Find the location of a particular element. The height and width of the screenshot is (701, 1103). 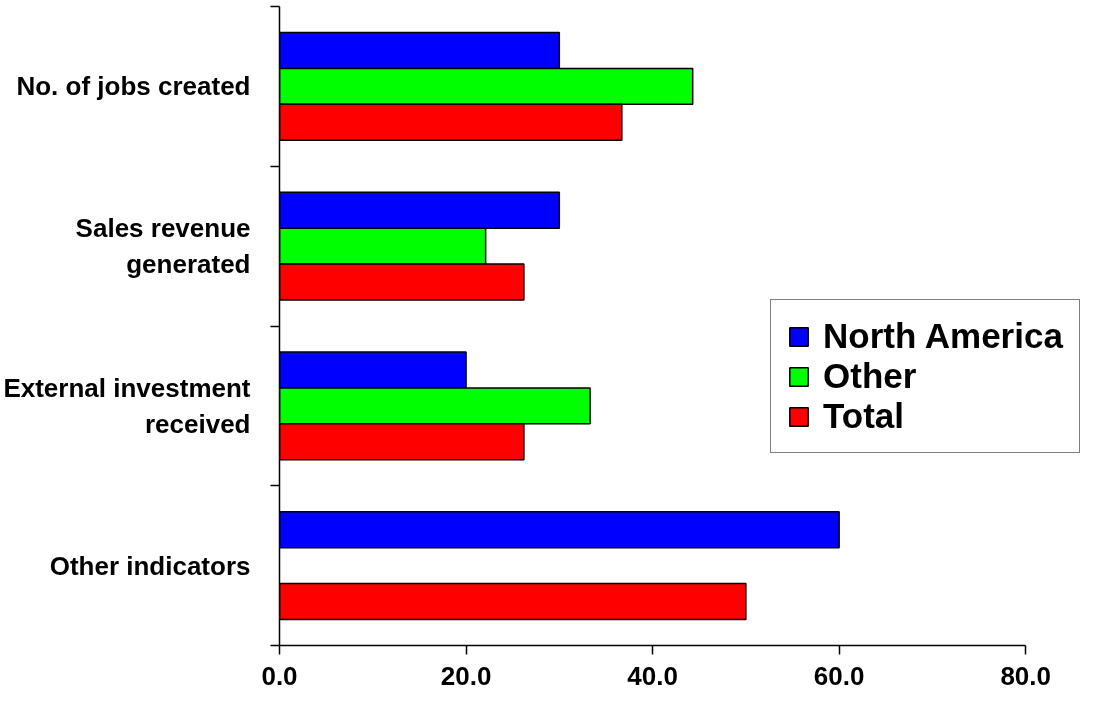

y-tick-label: No. of jobs created is located at coordinates (133, 86).